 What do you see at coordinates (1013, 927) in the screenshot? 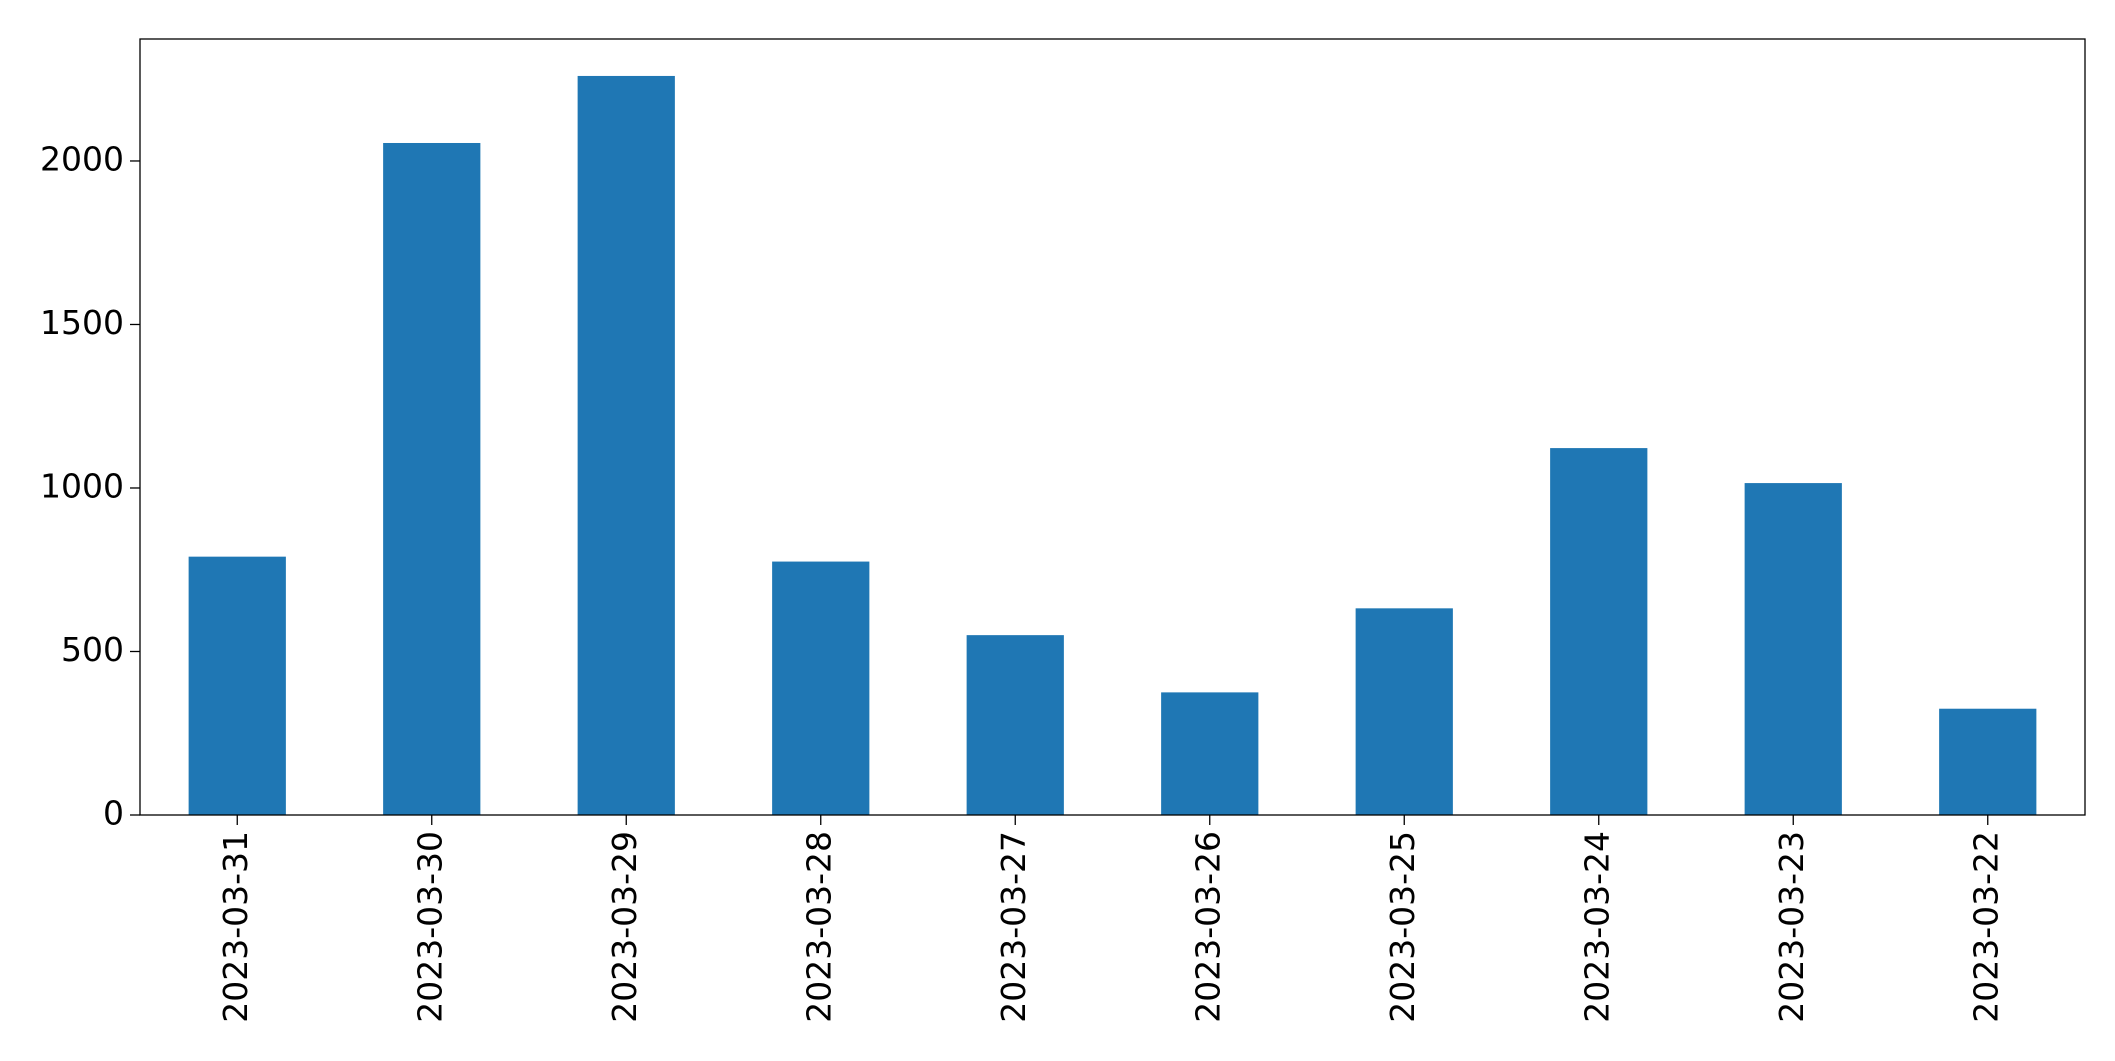
I see `x-tick-label: 2023-03-27` at bounding box center [1013, 927].